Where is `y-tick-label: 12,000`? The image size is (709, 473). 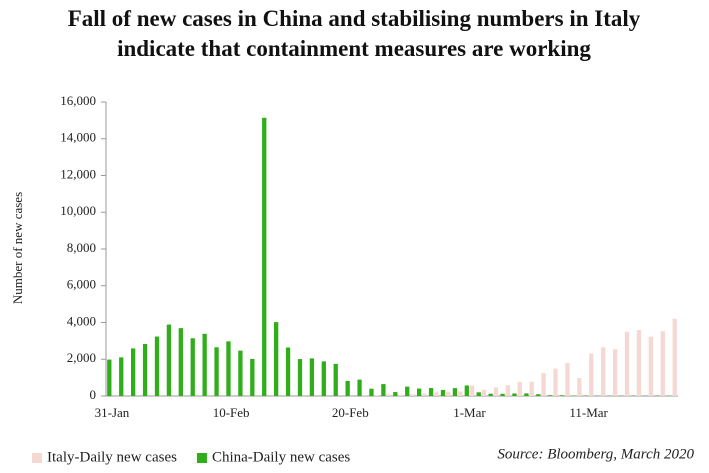 y-tick-label: 12,000 is located at coordinates (78, 173).